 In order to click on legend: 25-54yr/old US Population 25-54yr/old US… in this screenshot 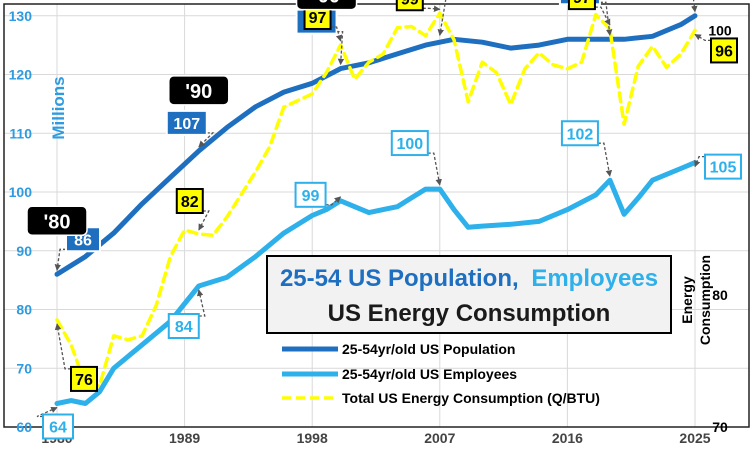, I will do `click(441, 373)`.